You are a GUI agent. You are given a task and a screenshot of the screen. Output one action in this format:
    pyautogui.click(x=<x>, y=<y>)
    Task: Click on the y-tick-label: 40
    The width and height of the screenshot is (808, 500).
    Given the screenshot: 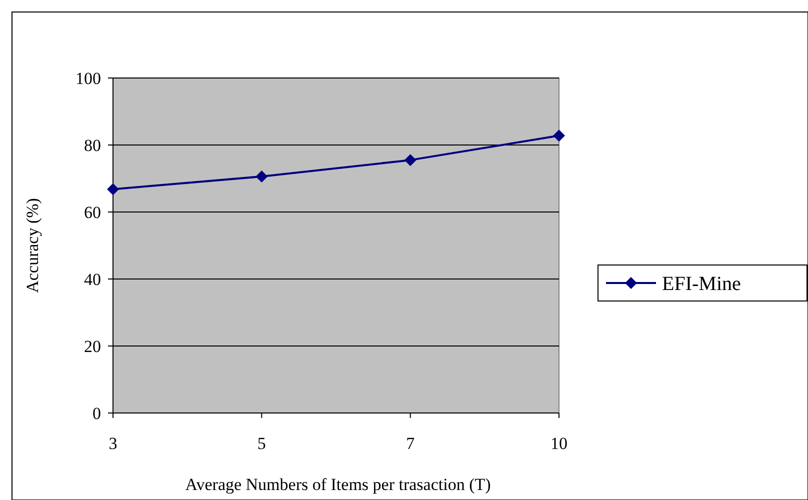 What is the action you would take?
    pyautogui.click(x=92, y=279)
    